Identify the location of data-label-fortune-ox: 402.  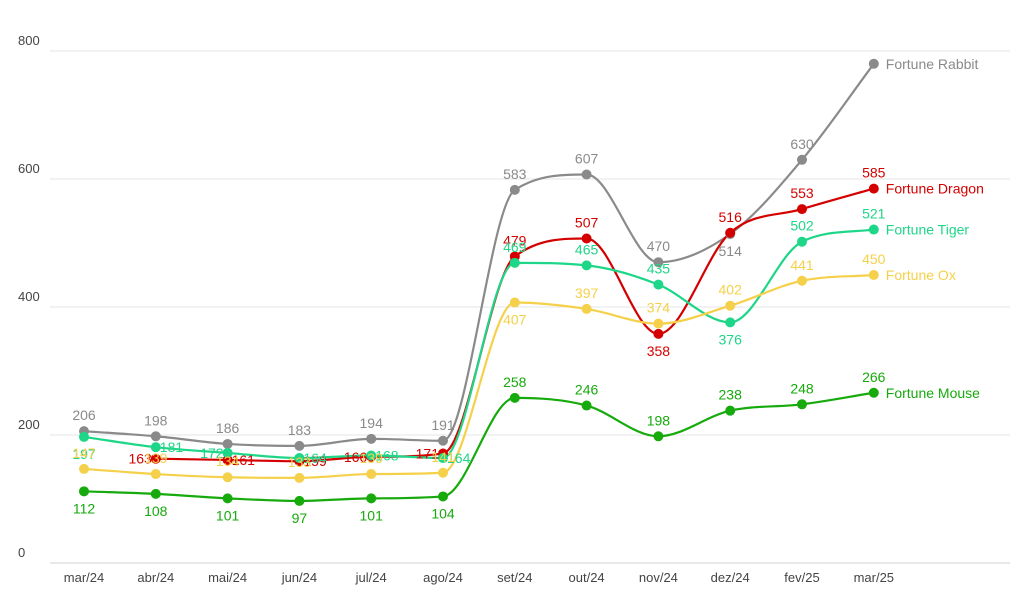
(731, 290).